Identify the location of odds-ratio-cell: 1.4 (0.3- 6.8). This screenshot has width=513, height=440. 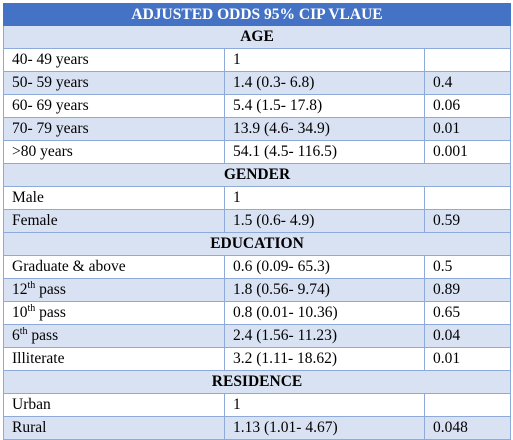
(324, 83).